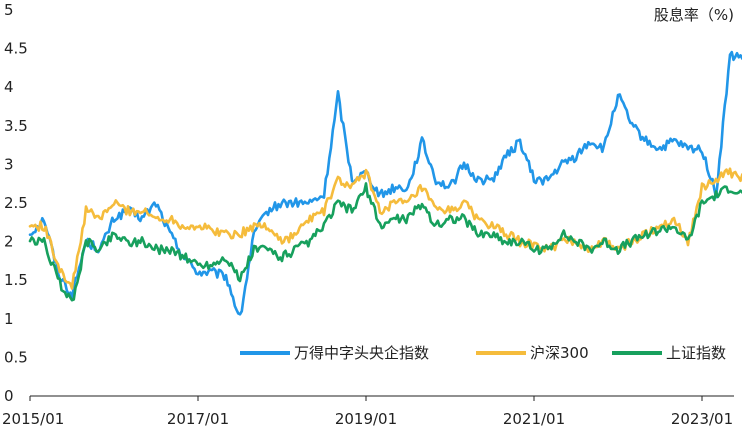  What do you see at coordinates (9, 87) in the screenshot?
I see `y-tick-label: 4` at bounding box center [9, 87].